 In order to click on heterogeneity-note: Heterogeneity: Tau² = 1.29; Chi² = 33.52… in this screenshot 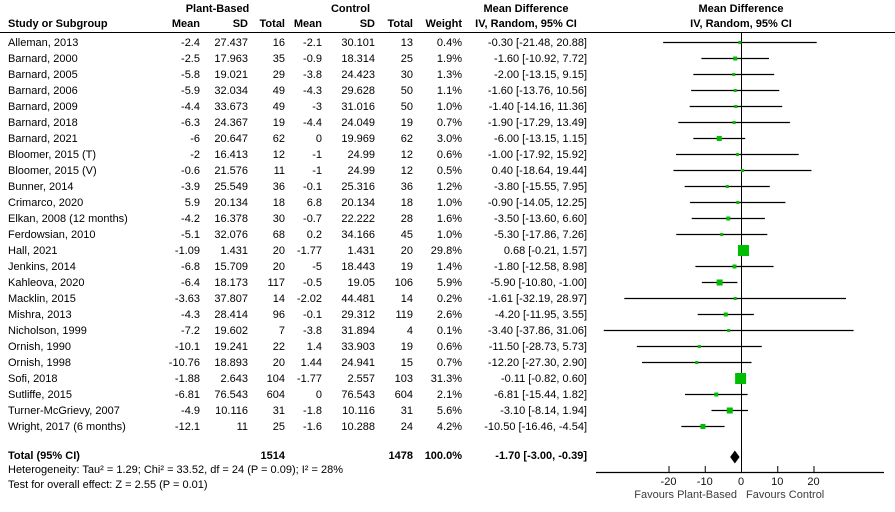, I will do `click(175, 470)`.